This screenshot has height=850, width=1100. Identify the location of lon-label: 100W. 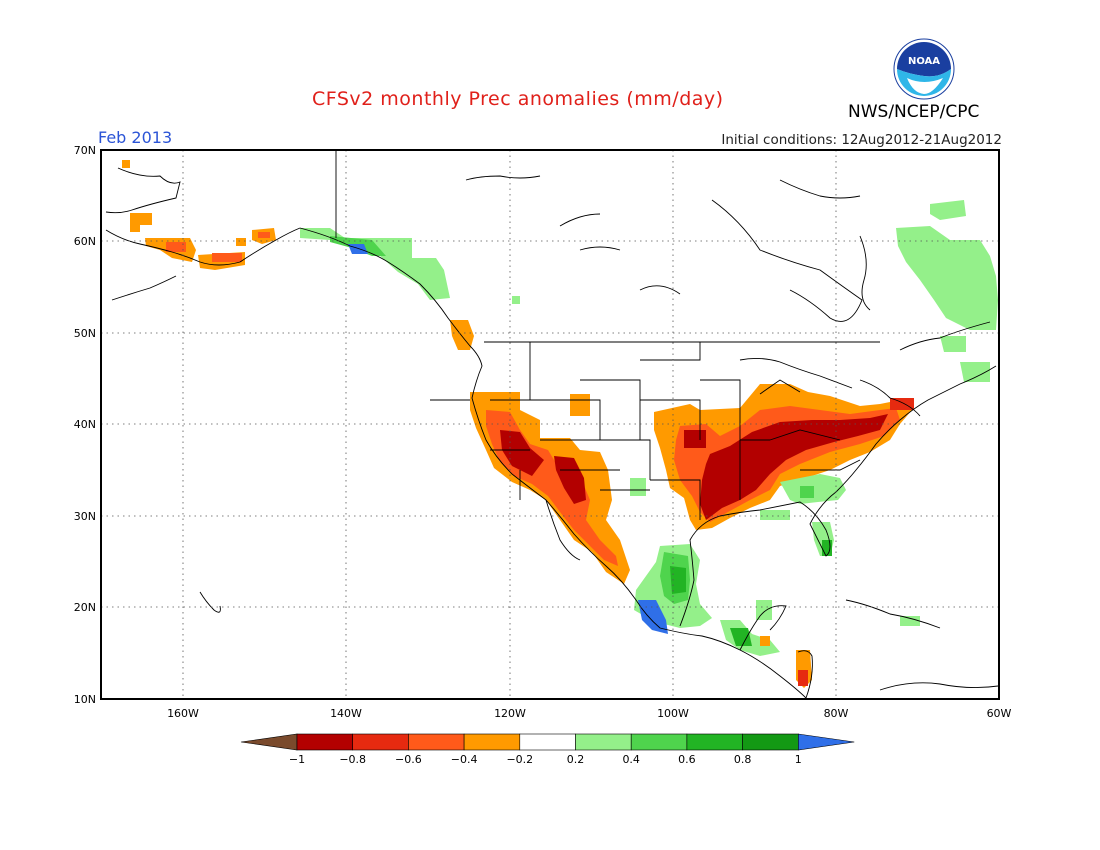
(673, 713).